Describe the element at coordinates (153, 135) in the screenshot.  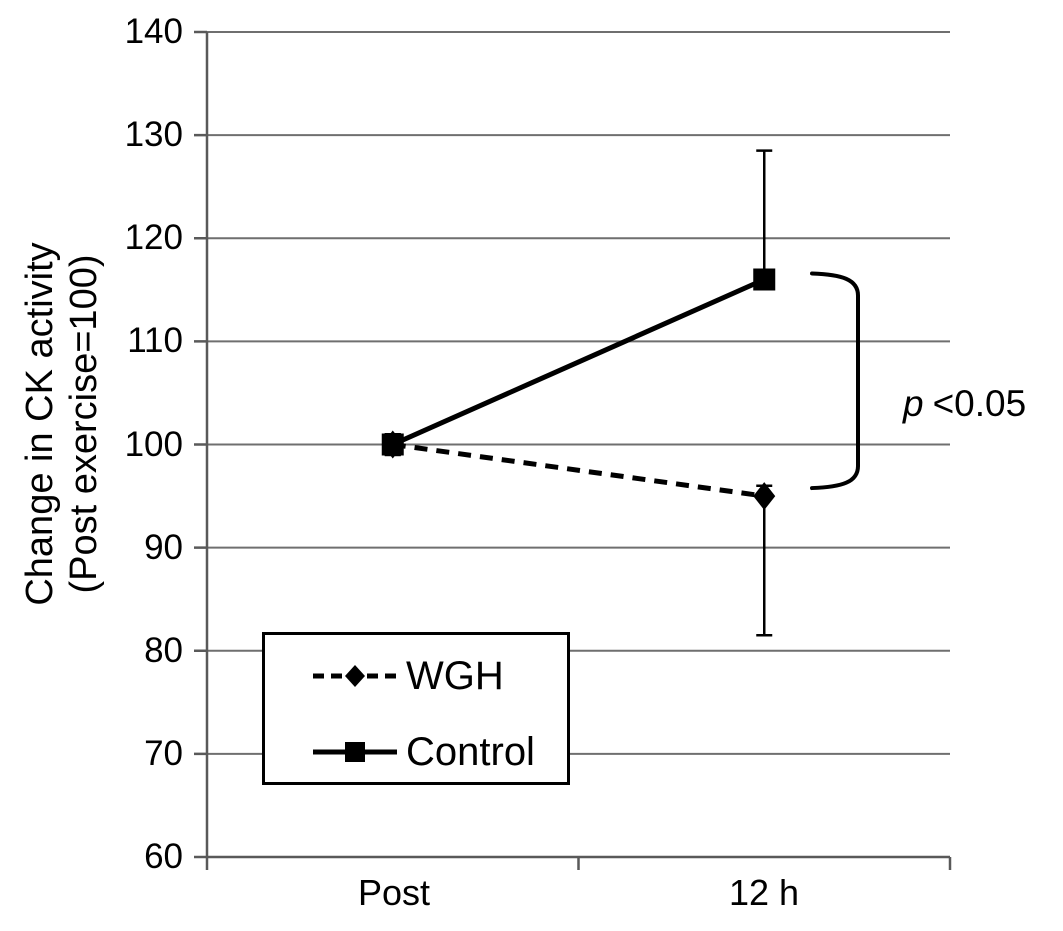
I see `y-tick-label: 130` at that location.